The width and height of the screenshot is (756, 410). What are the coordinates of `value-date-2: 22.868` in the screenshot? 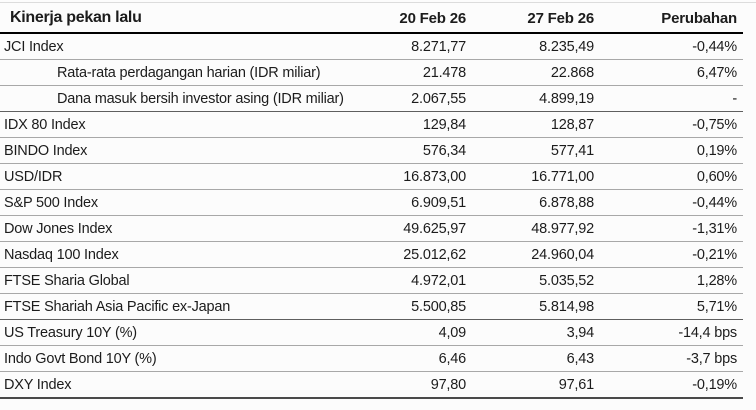 It's located at (530, 72).